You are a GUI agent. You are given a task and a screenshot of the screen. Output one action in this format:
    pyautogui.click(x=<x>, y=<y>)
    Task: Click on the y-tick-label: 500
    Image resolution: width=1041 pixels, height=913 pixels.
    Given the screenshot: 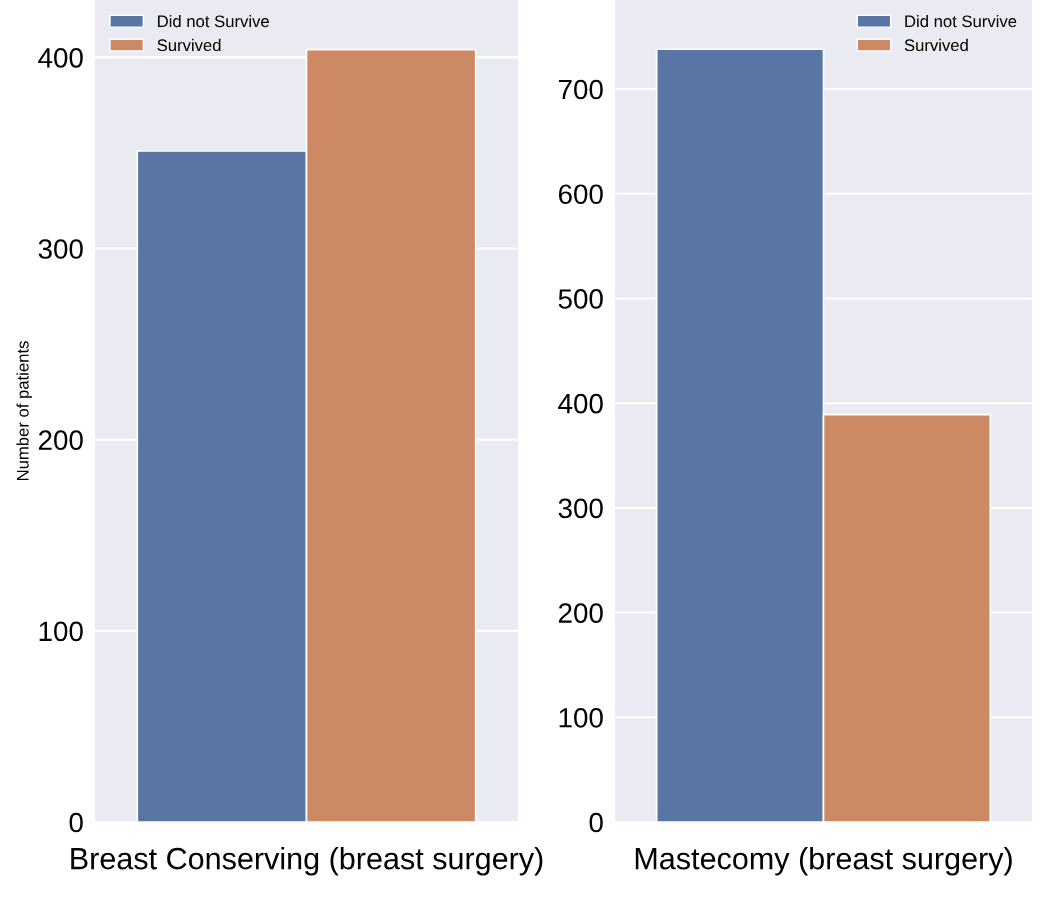 What is the action you would take?
    pyautogui.click(x=580, y=299)
    